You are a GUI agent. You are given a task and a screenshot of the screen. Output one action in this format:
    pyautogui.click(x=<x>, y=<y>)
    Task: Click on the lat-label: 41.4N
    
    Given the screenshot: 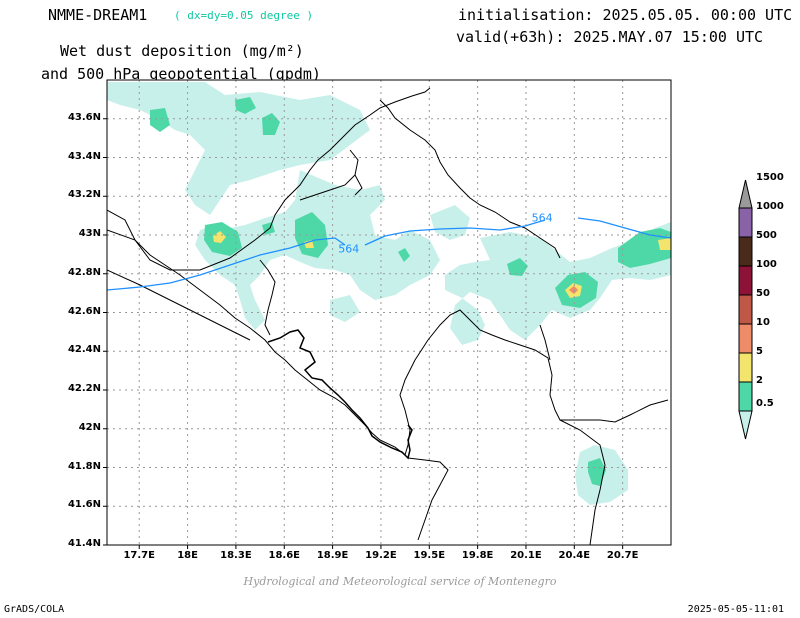 What is the action you would take?
    pyautogui.click(x=84, y=543)
    